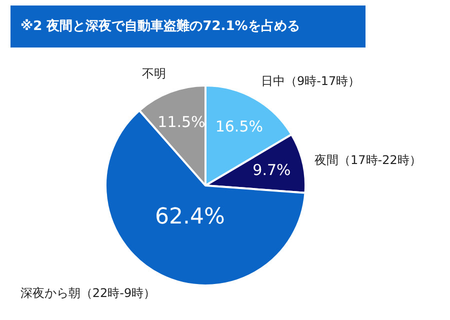 The height and width of the screenshot is (320, 450). What do you see at coordinates (88, 293) in the screenshot?
I see `slice-label: 深夜から朝（22時-9時）` at bounding box center [88, 293].